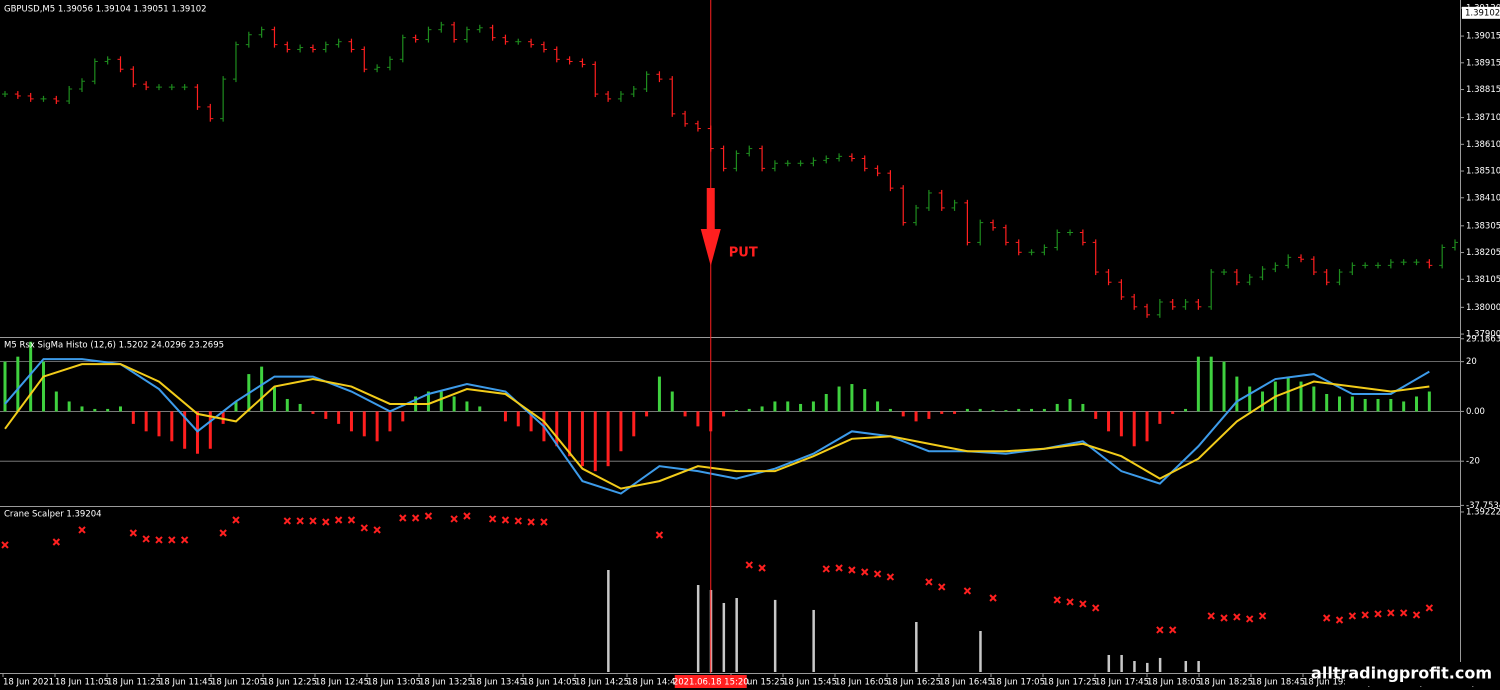 The width and height of the screenshot is (1500, 690). I want to click on y-tick-label: -37.7534, so click(1483, 506).